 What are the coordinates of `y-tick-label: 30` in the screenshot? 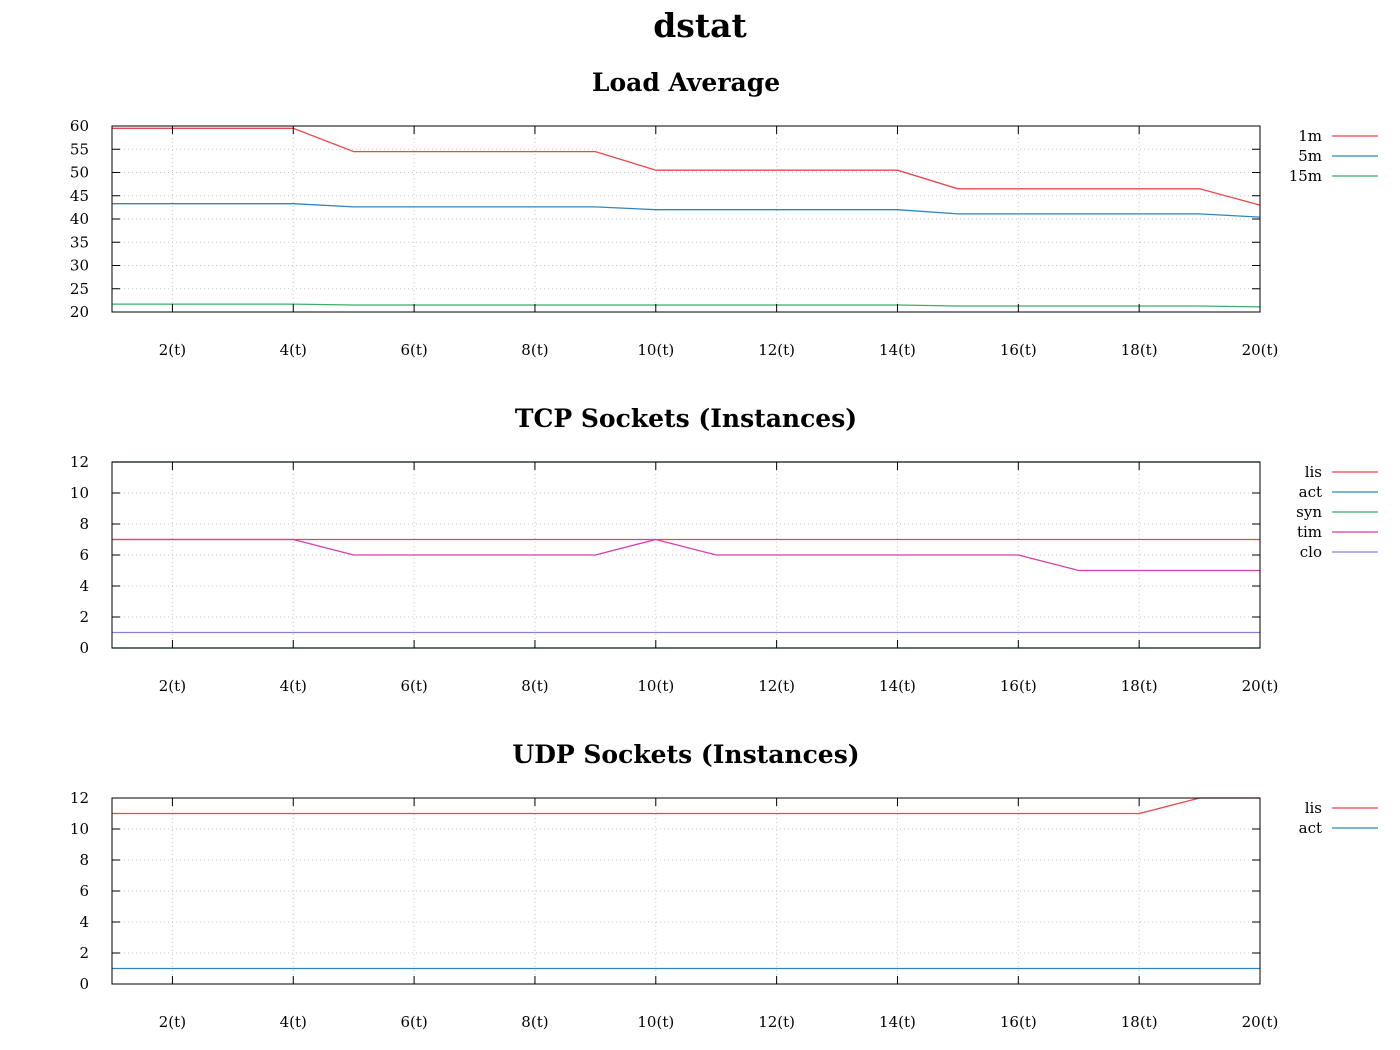 It's located at (79, 266).